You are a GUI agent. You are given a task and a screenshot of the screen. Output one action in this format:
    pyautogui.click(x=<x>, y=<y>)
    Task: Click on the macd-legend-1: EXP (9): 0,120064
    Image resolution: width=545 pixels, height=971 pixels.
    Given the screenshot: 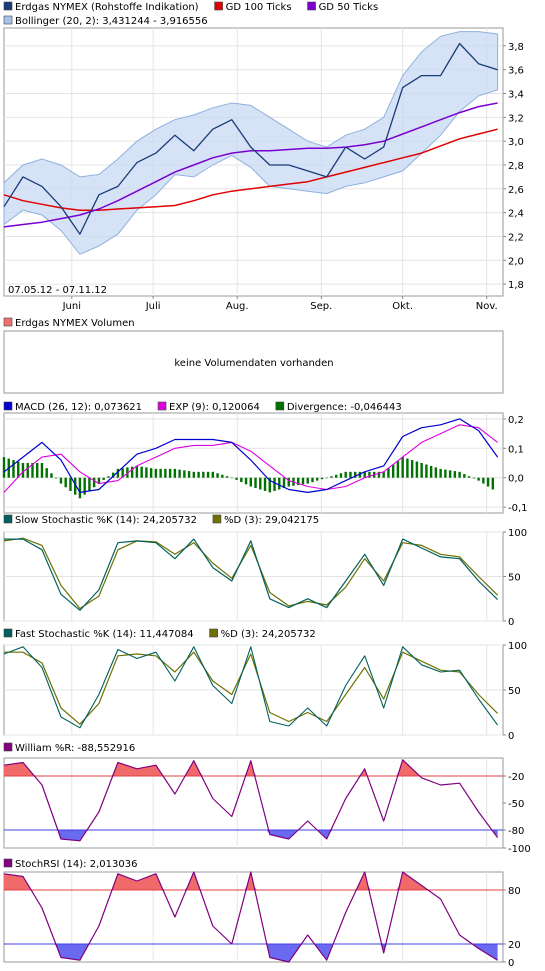 What is the action you would take?
    pyautogui.click(x=214, y=407)
    